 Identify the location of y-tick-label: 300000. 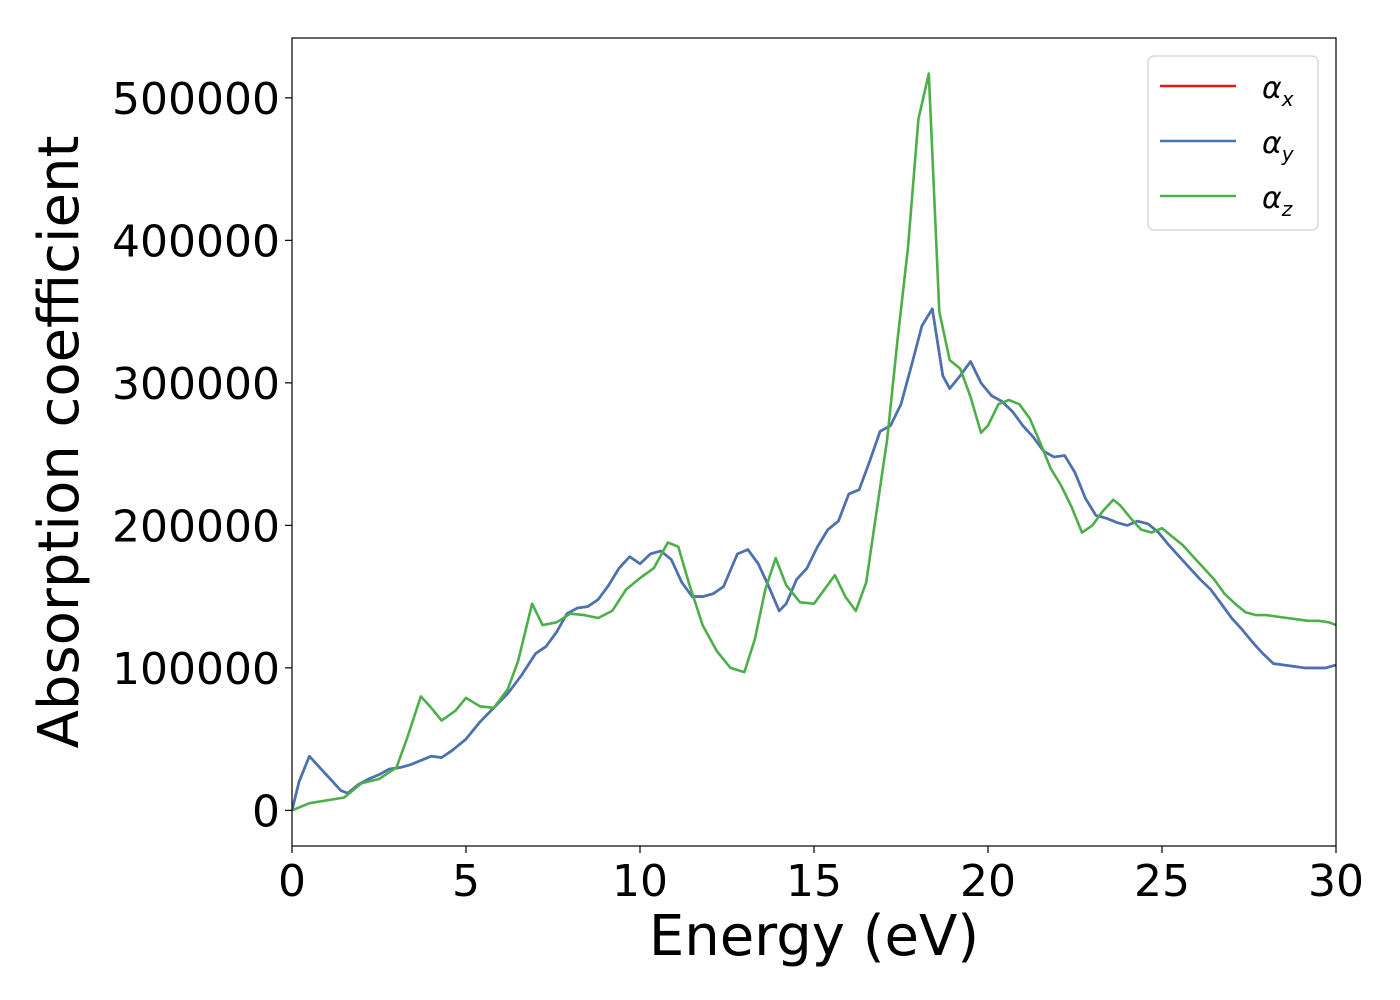
(196, 384).